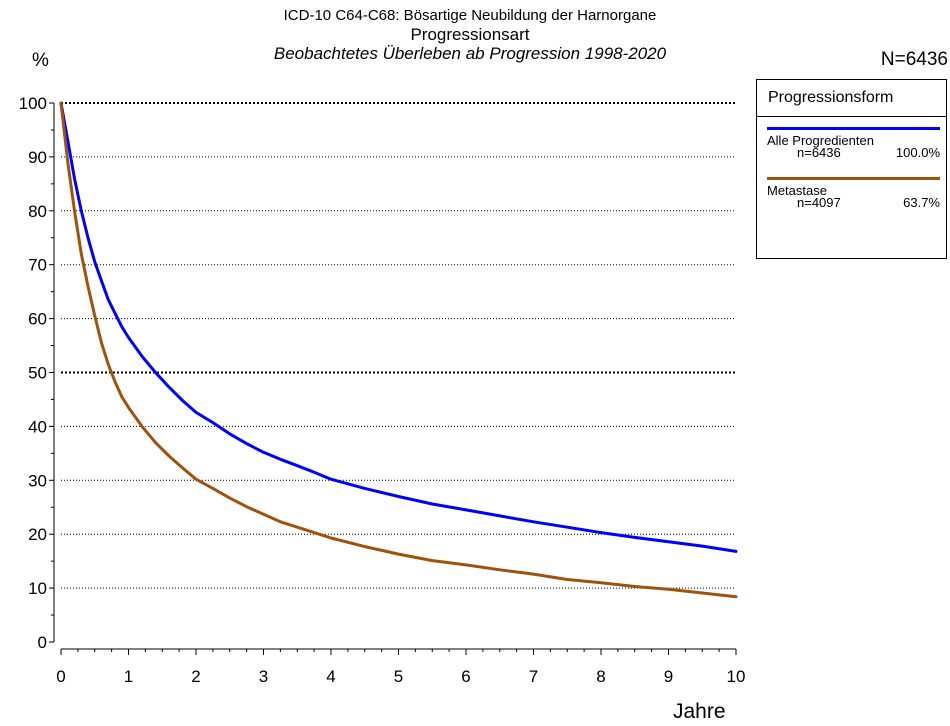 This screenshot has width=950, height=726. I want to click on y-axis-unit-label: %, so click(40, 60).